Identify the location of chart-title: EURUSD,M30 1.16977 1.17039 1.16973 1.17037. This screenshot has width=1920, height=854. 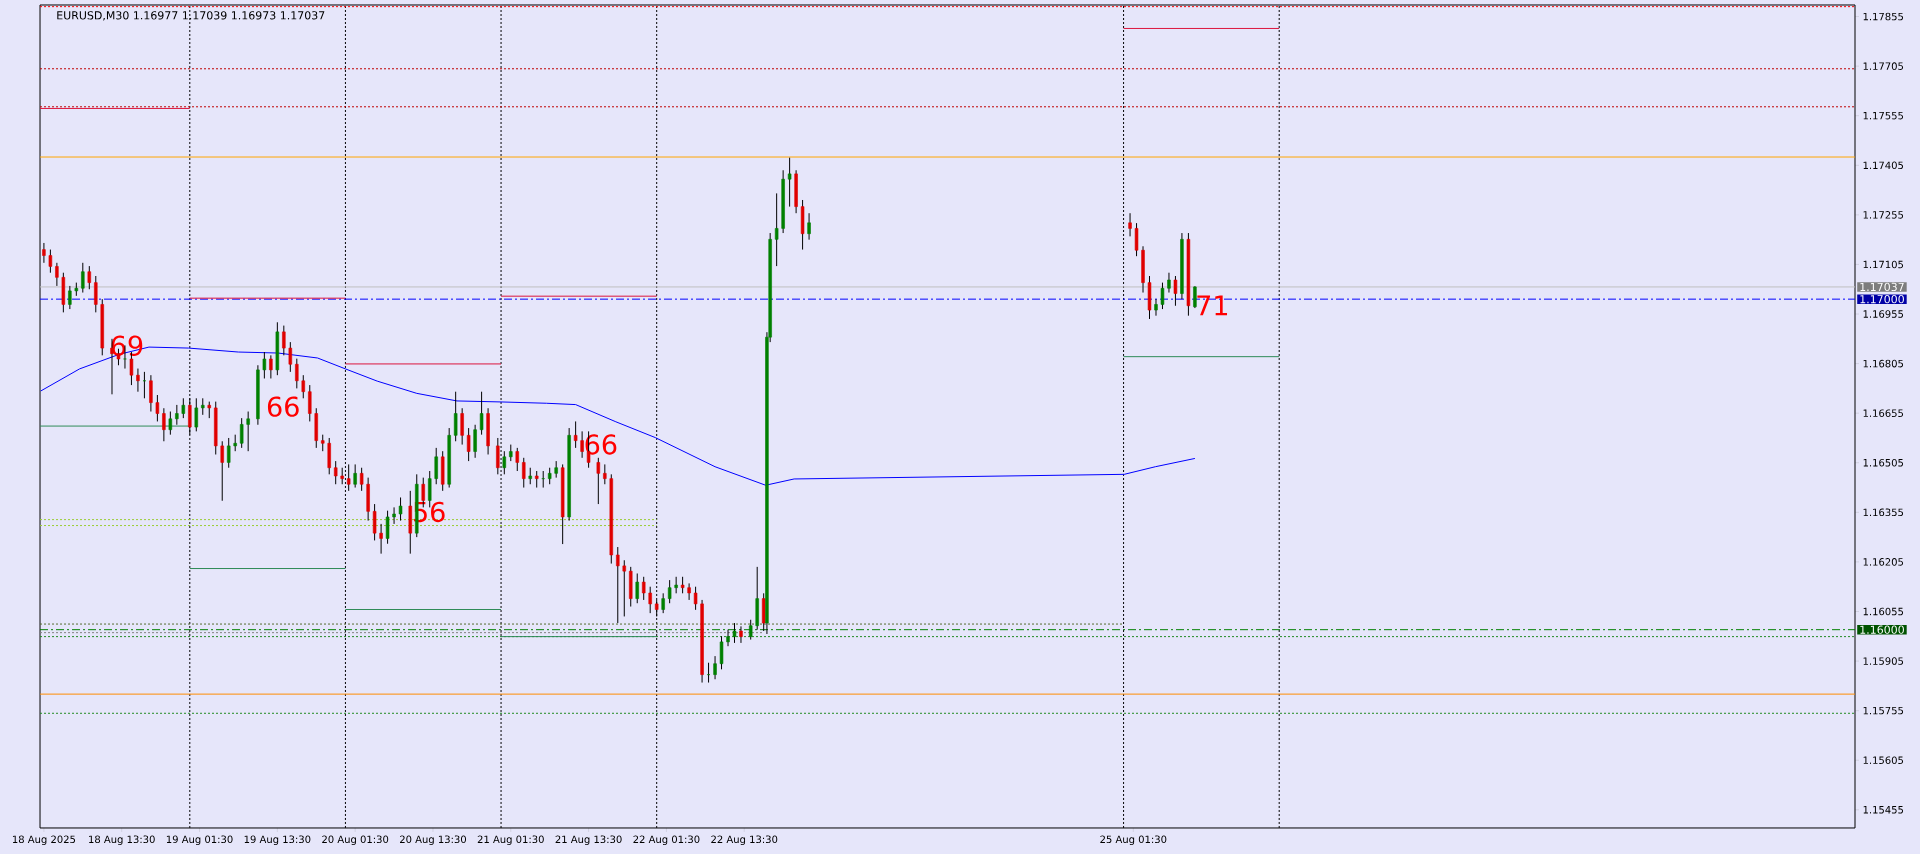
(191, 16).